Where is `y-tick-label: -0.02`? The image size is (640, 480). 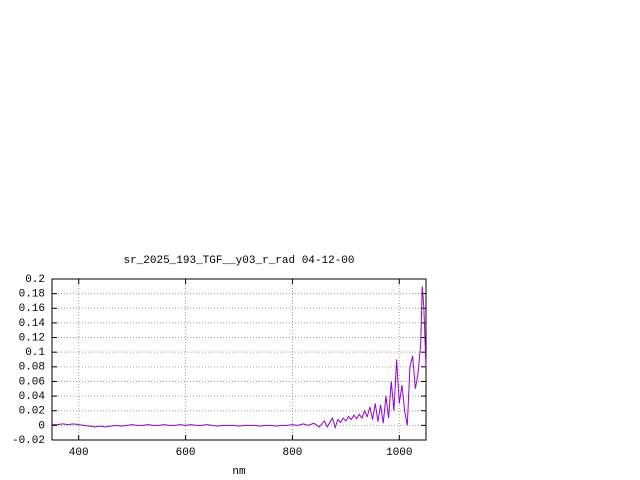 y-tick-label: -0.02 is located at coordinates (28, 441).